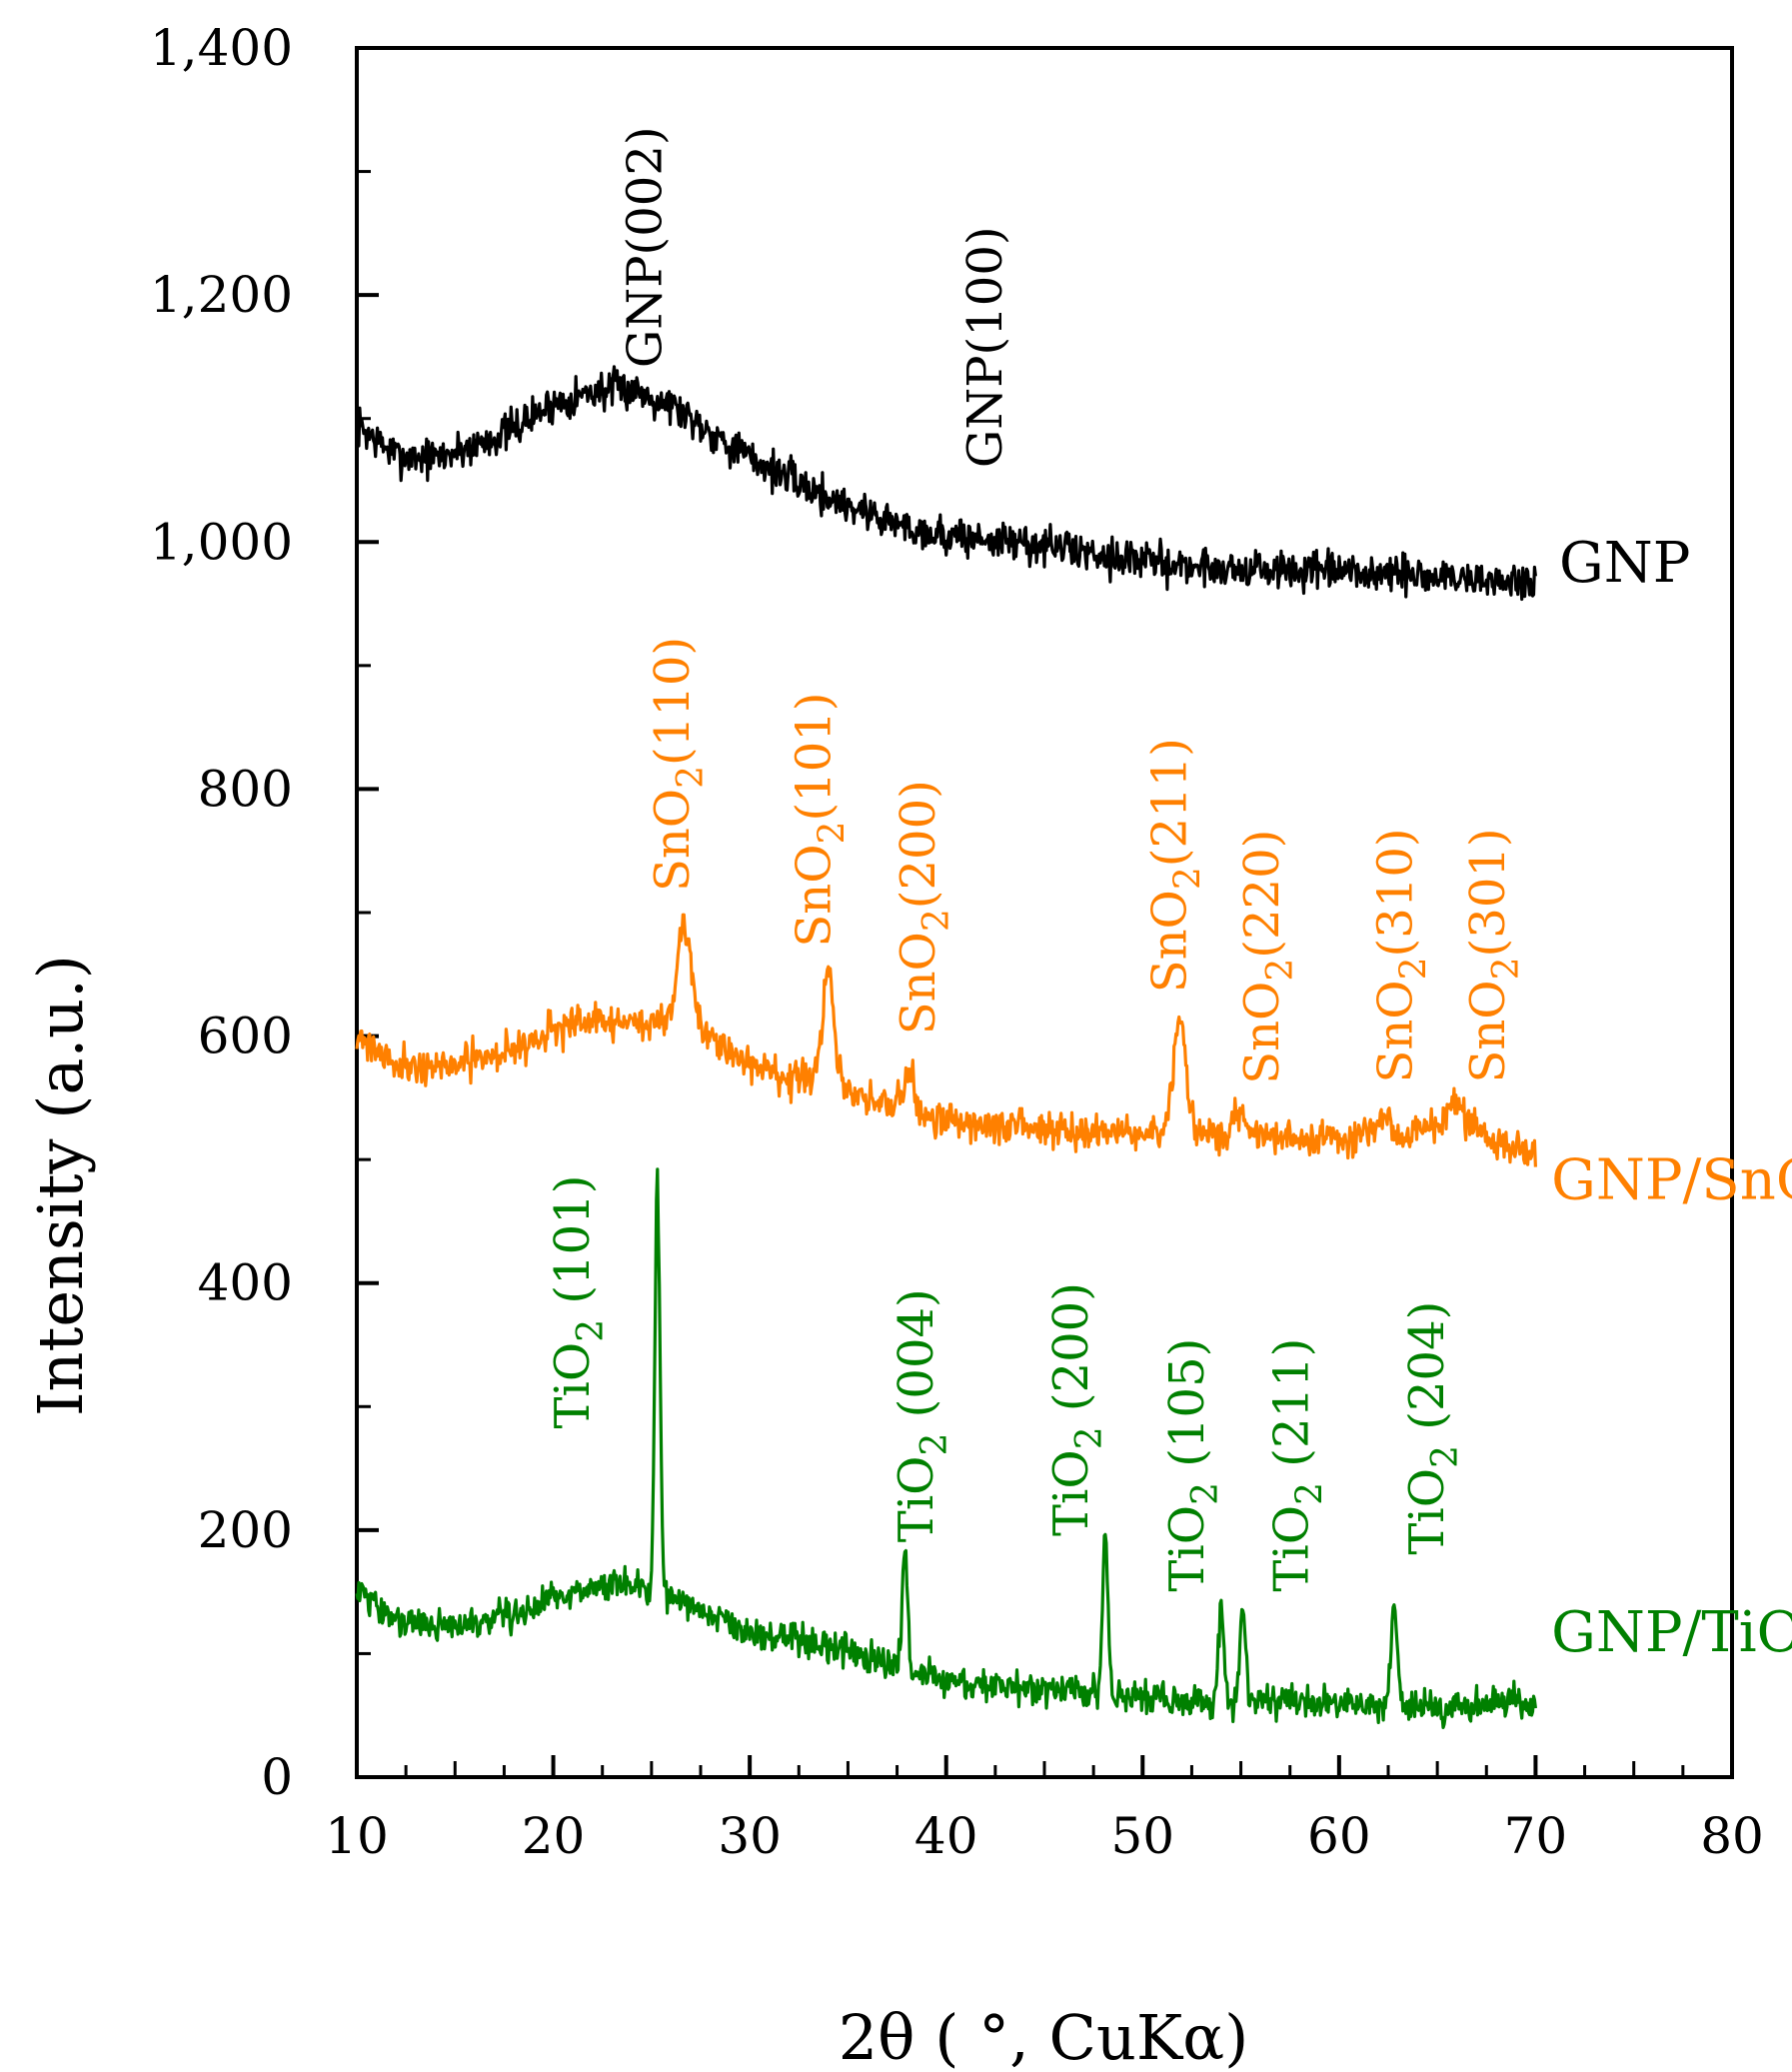 This screenshot has height=2072, width=1792. Describe the element at coordinates (246, 1530) in the screenshot. I see `y-tick-label: 200` at that location.